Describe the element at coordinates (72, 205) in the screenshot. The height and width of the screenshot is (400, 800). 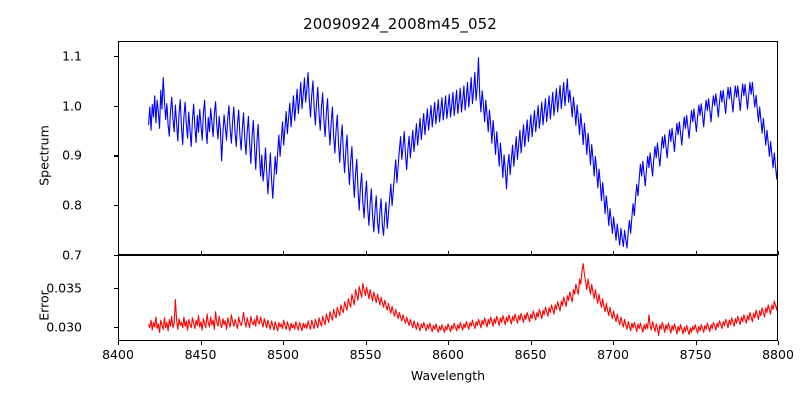
I see `y-tick-label: 0.8` at that location.